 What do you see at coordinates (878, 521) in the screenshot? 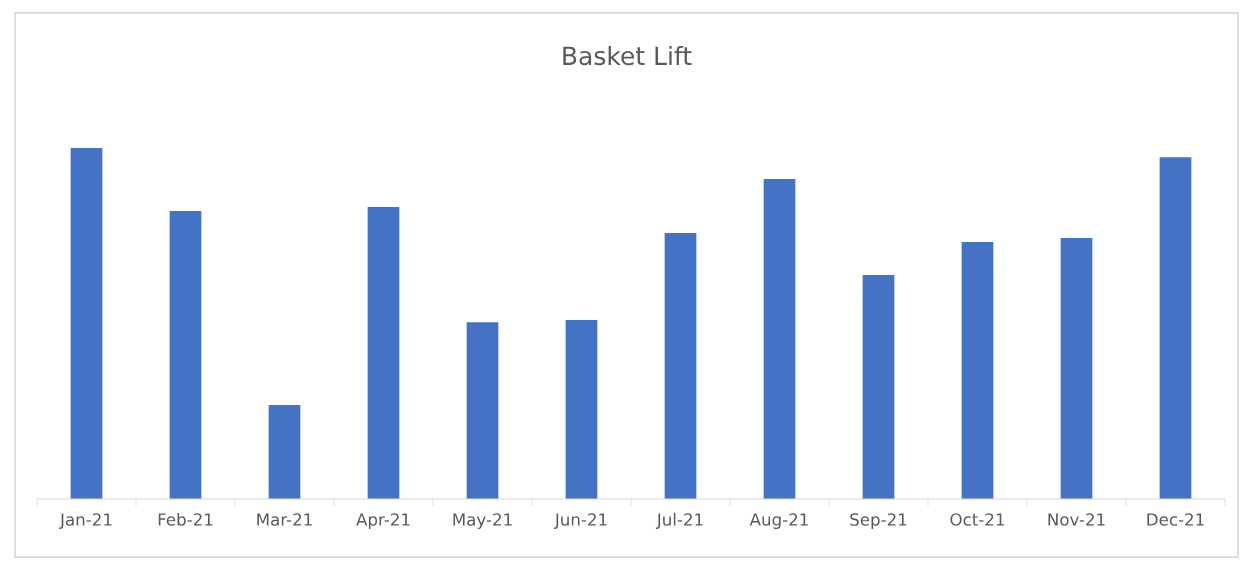
I see `x-tick-label: Sep-21` at bounding box center [878, 521].